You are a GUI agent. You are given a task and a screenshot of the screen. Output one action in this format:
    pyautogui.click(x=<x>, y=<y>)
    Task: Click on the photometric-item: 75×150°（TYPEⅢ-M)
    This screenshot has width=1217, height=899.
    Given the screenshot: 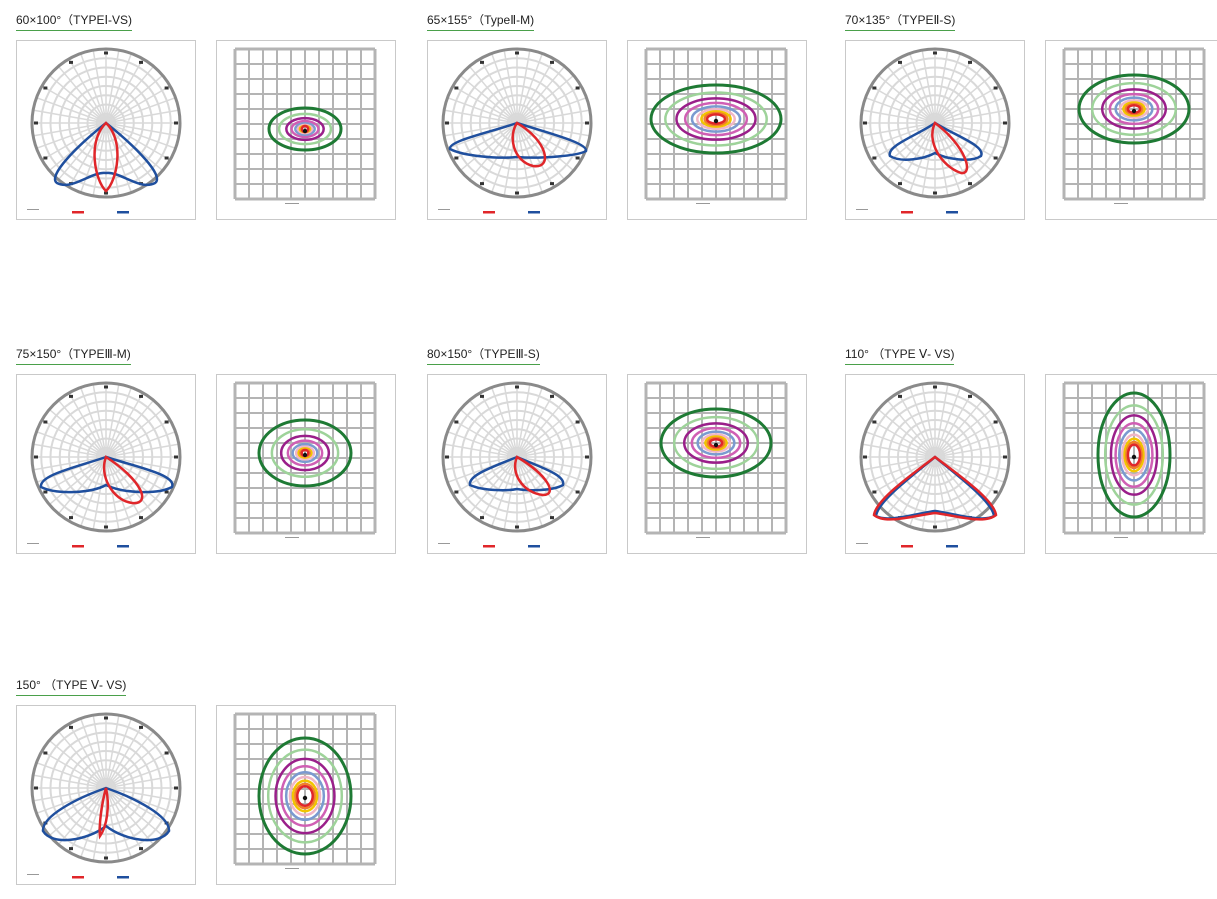 What is the action you would take?
    pyautogui.click(x=216, y=457)
    